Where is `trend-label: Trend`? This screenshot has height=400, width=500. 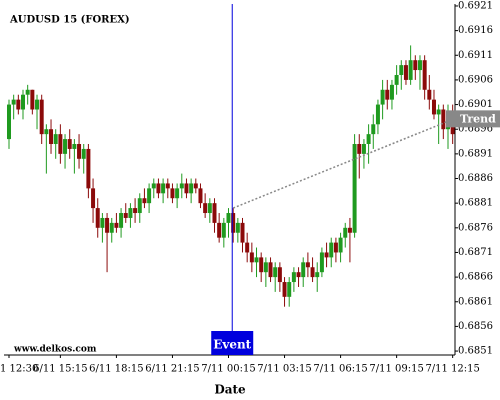 trend-label: Trend is located at coordinates (478, 118).